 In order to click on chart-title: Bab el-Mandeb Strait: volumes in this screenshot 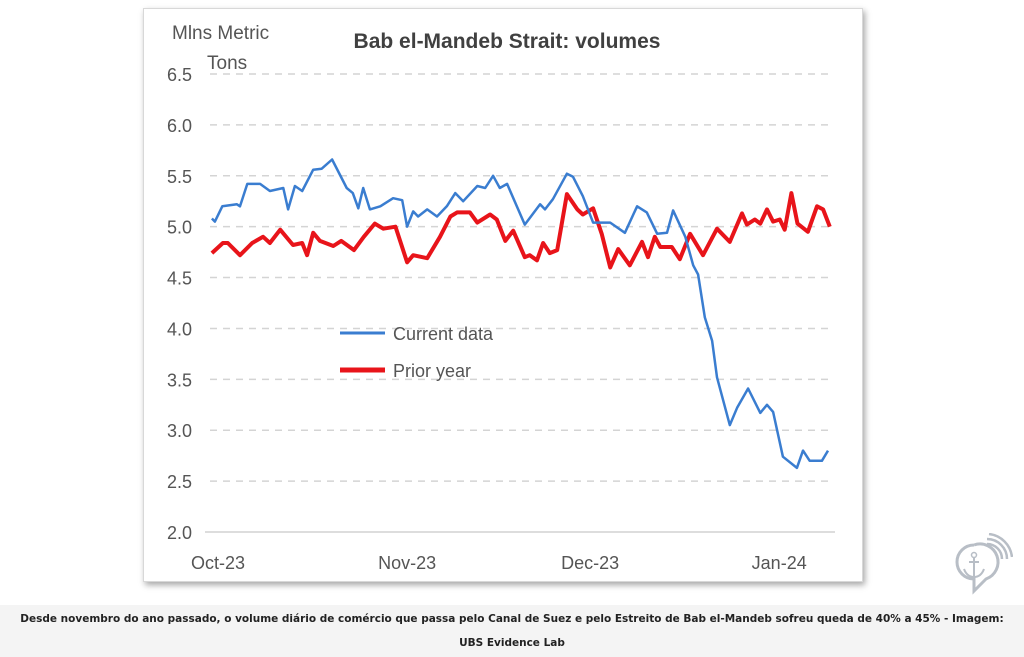, I will do `click(507, 41)`.